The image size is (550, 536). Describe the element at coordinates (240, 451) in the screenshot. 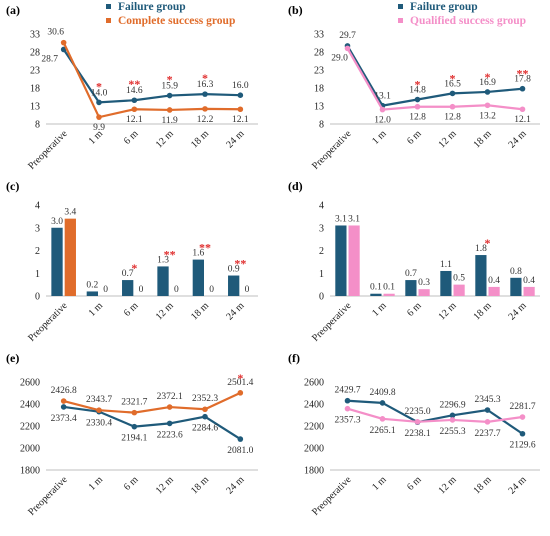

I see `data-label: 2081.0` at that location.